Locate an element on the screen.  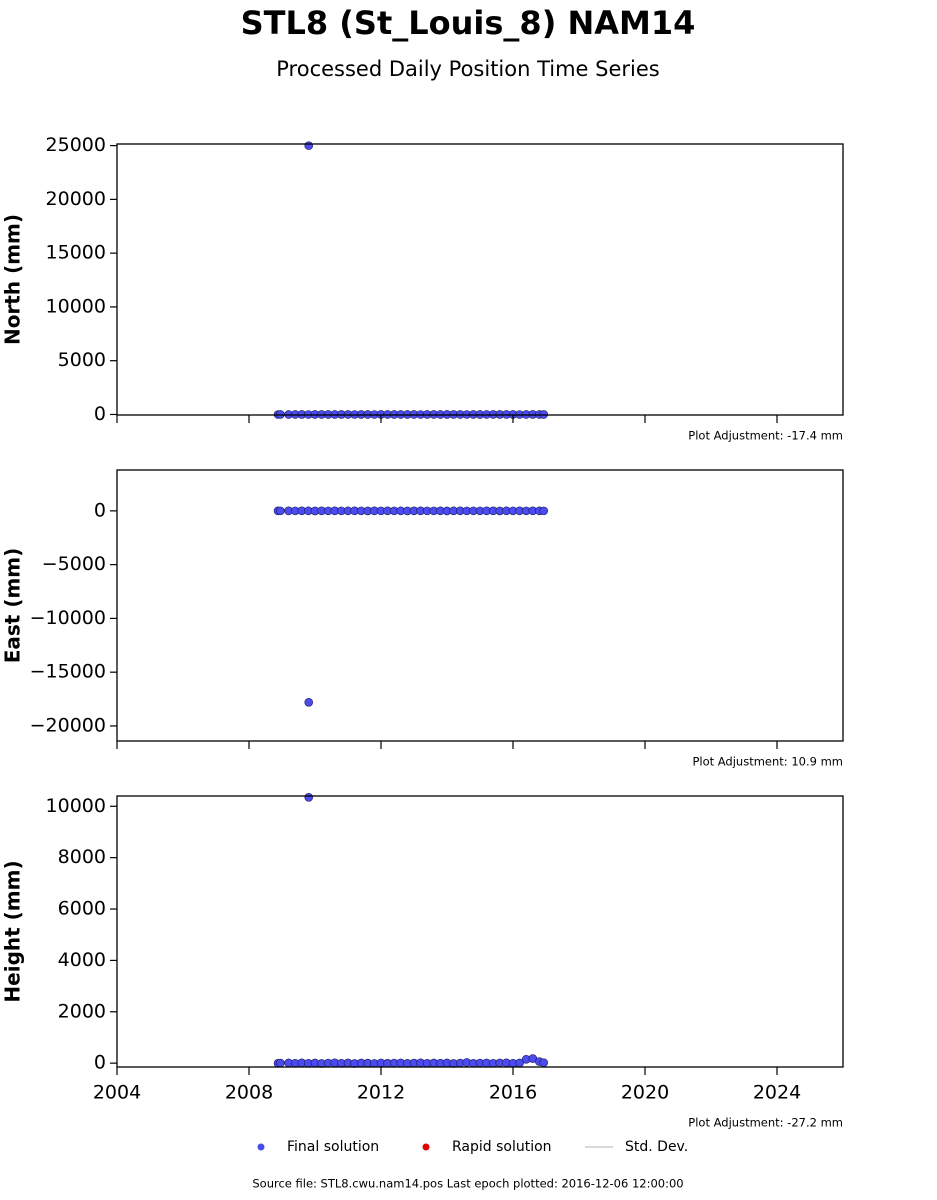
plot-adjustment: Plot Adjustment: -27.2 mm is located at coordinates (765, 1123).